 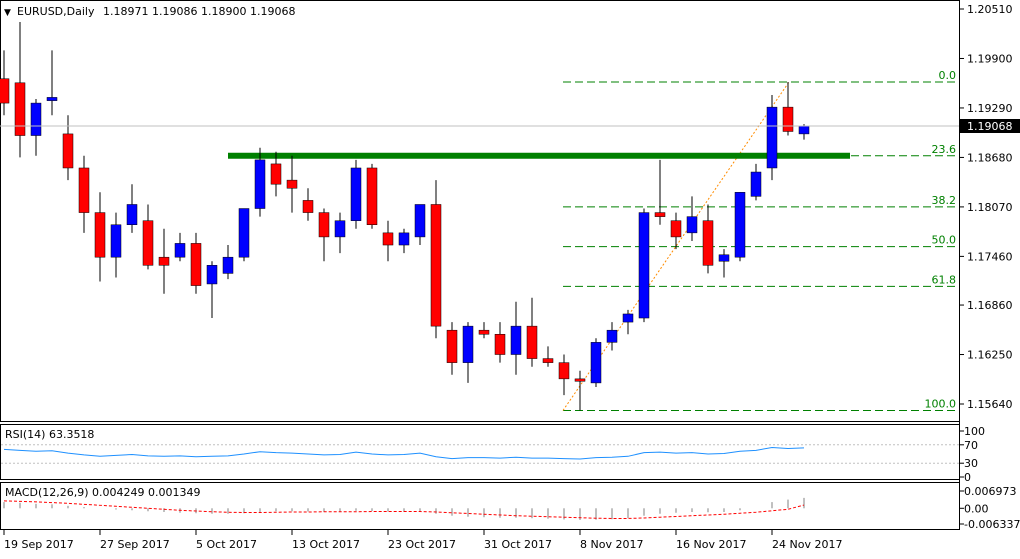 What do you see at coordinates (971, 445) in the screenshot?
I see `rsi-tick-label: 70` at bounding box center [971, 445].